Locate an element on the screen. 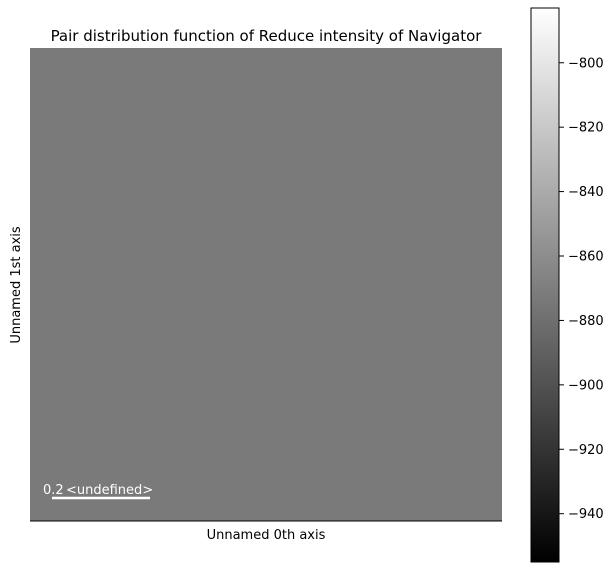 The width and height of the screenshot is (616, 571). colorbar-tick-label: −940 is located at coordinates (586, 514).